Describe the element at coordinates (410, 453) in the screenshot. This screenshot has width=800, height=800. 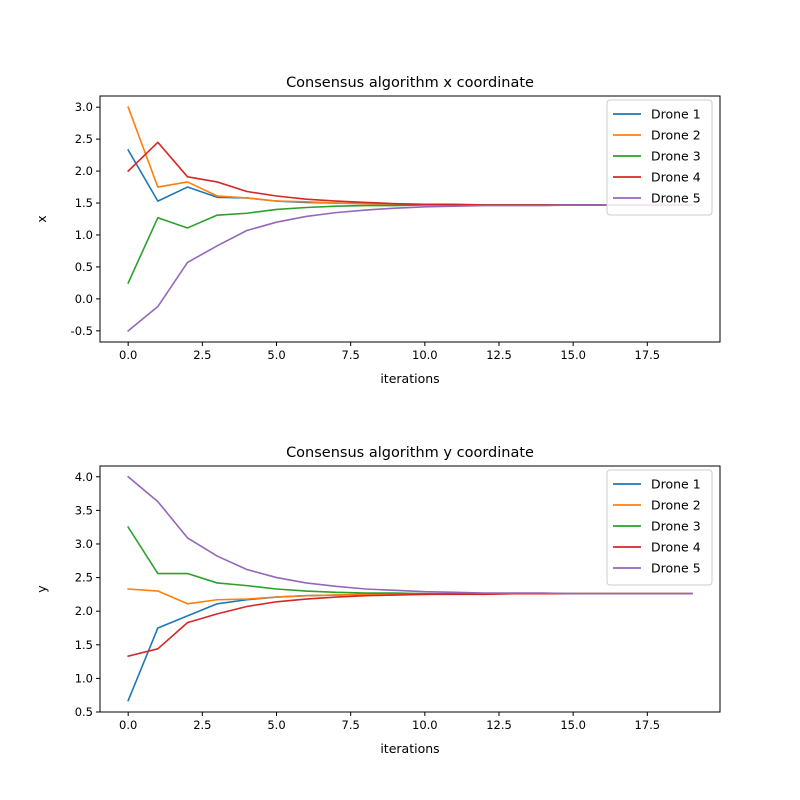
I see `chart-title: Consensus algorithm y coordinate` at that location.